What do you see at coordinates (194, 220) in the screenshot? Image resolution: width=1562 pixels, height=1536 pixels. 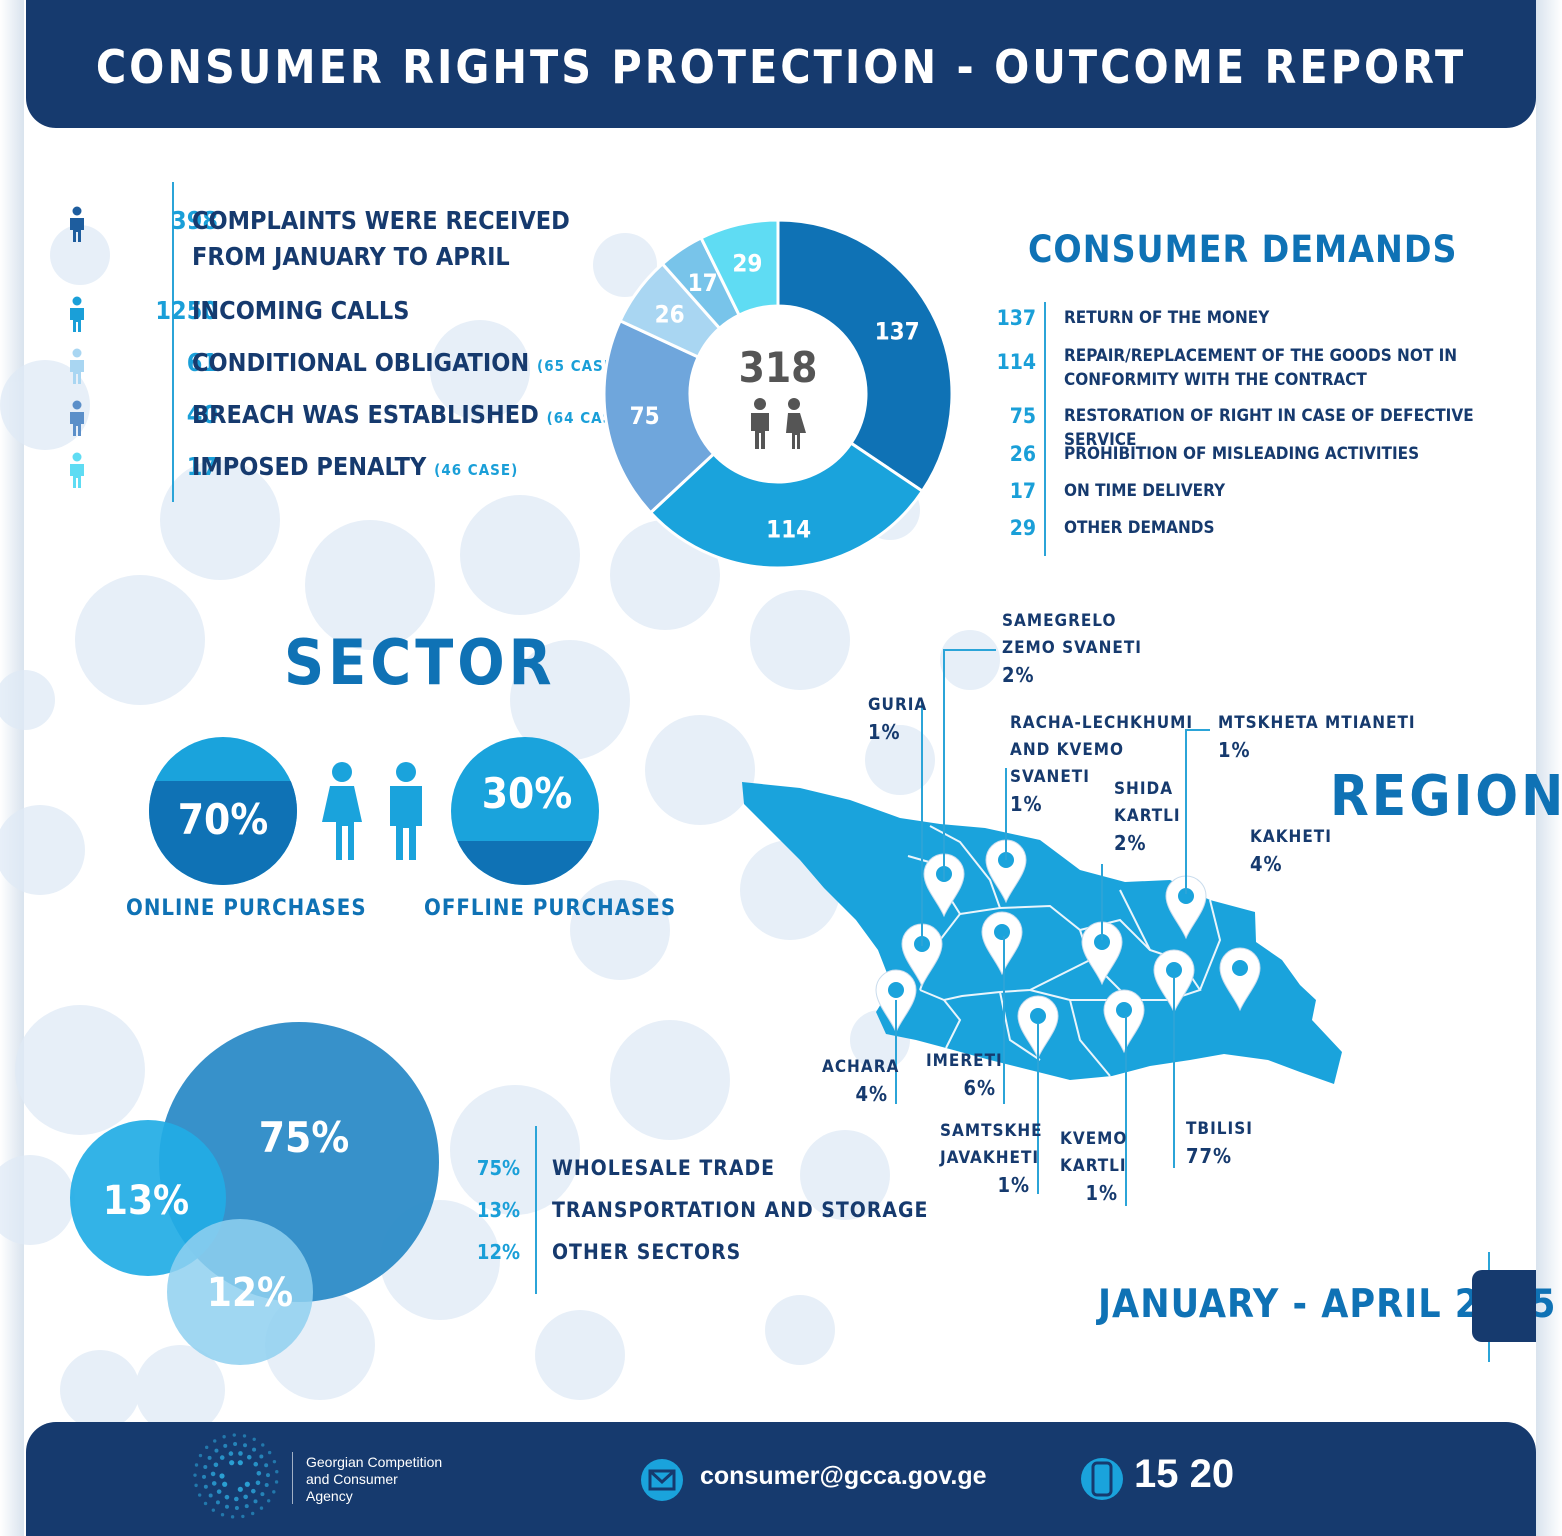 I see `stat-value: 398` at bounding box center [194, 220].